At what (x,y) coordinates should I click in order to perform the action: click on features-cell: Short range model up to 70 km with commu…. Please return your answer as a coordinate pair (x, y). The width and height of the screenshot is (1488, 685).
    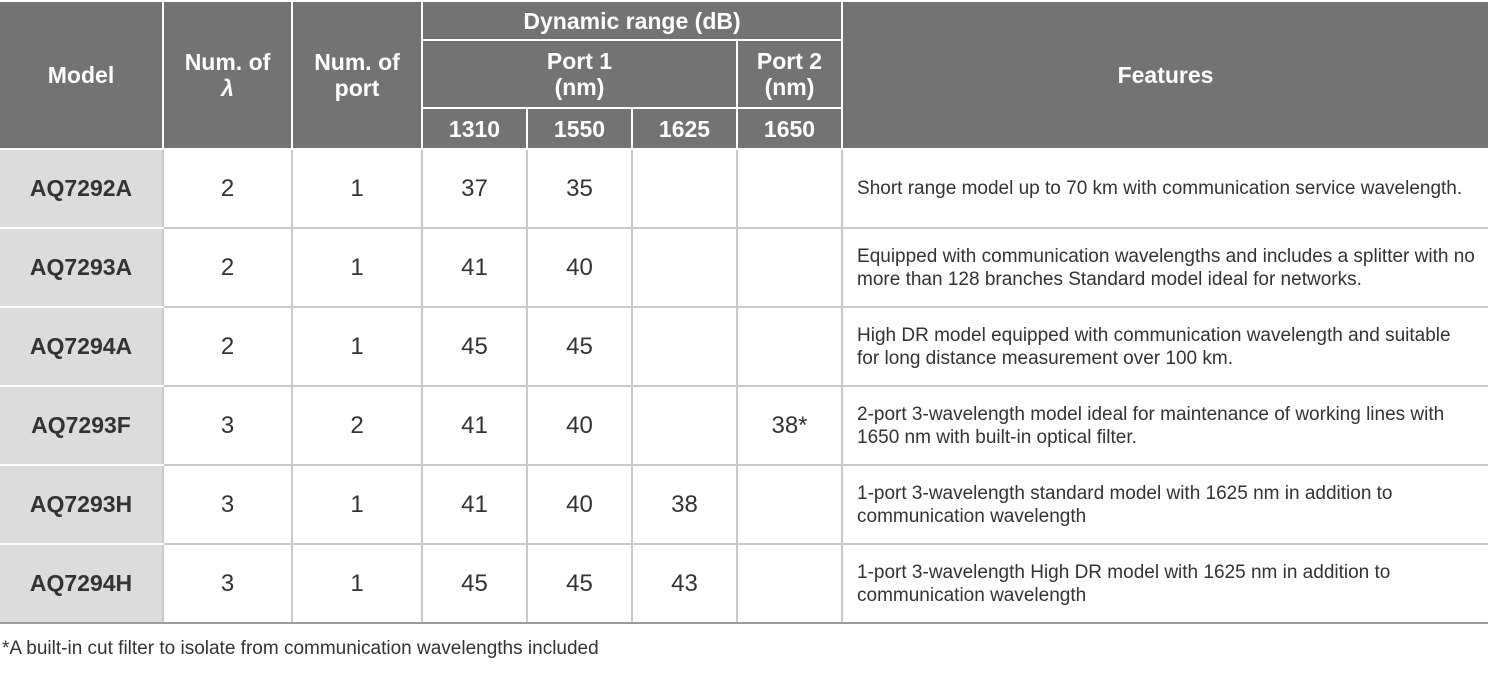
    Looking at the image, I should click on (1164, 188).